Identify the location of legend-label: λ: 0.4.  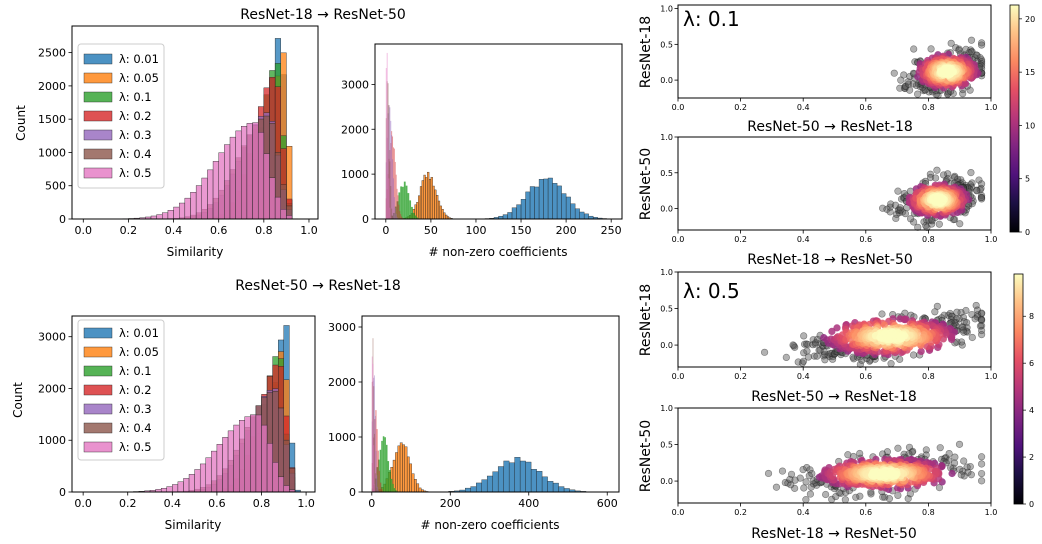
(135, 428).